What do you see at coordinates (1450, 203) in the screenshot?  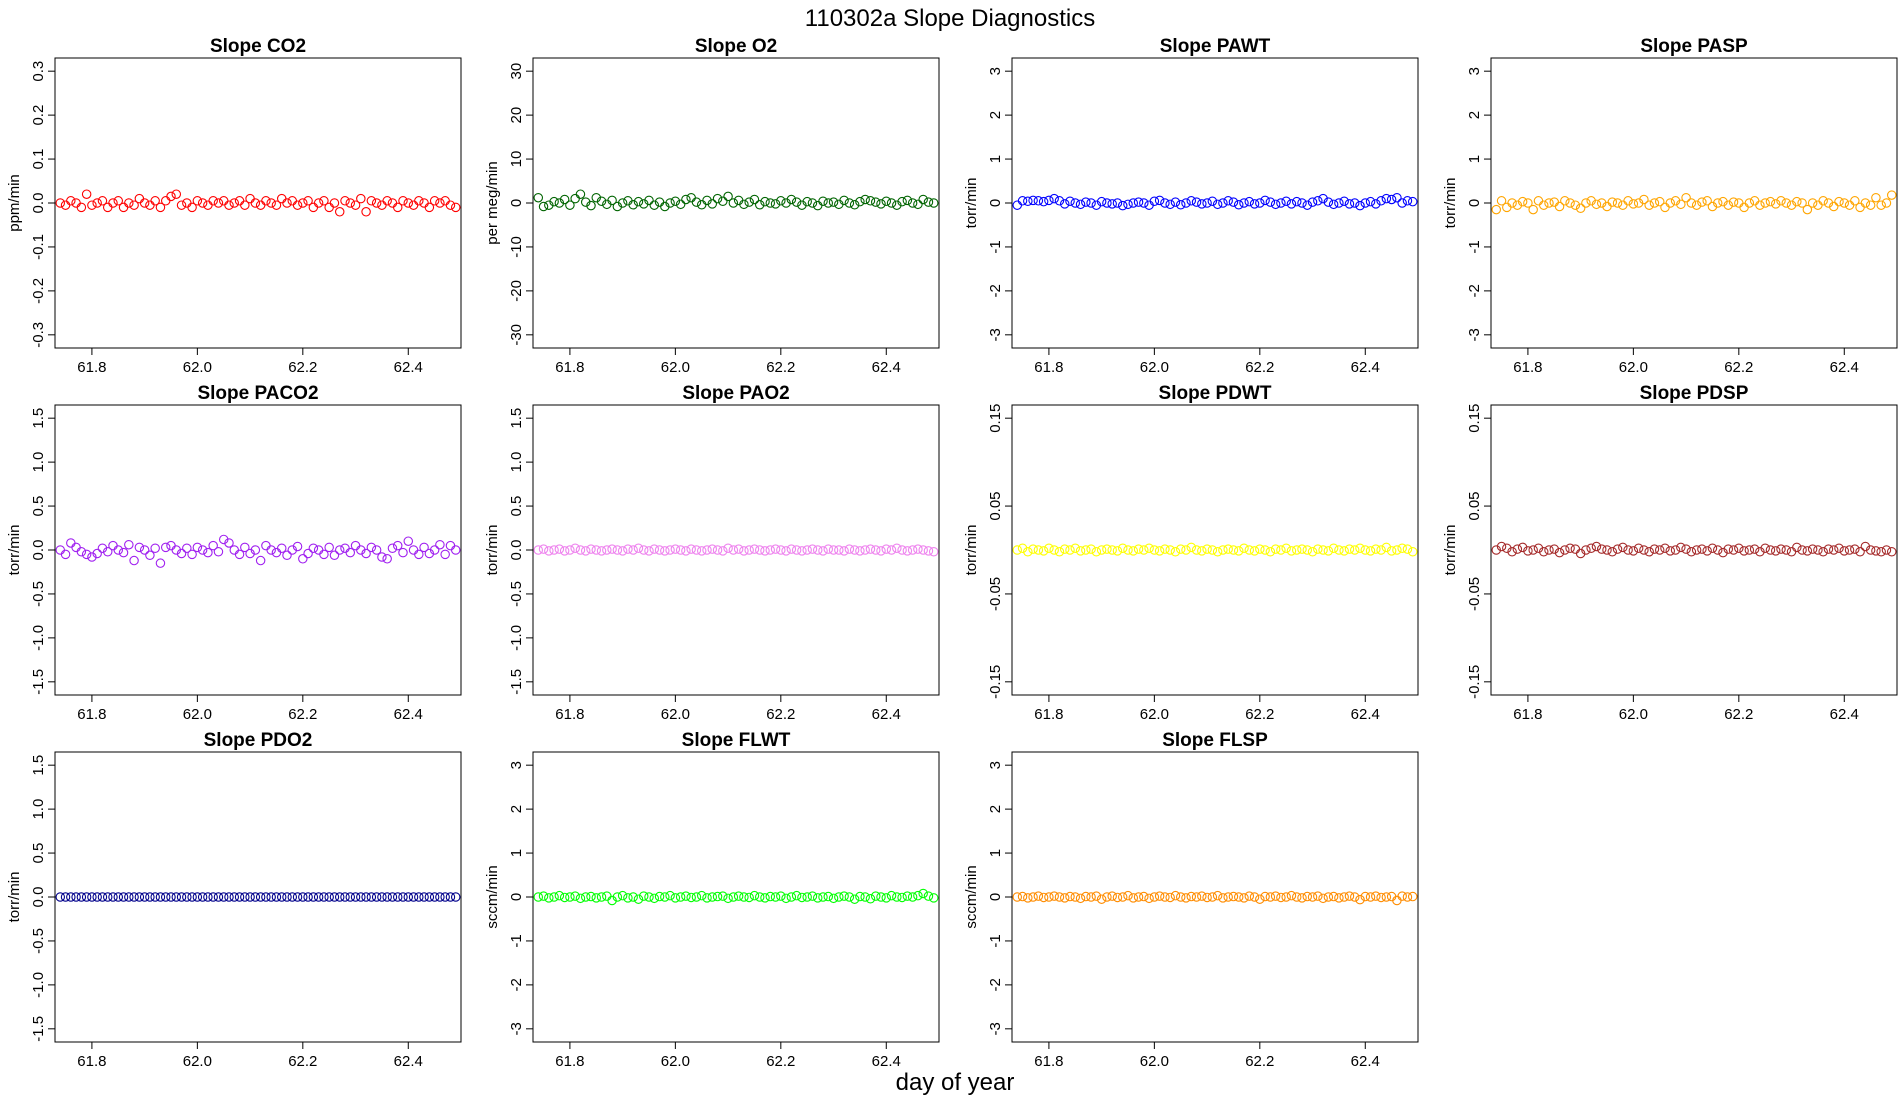 I see `y-axis-label: torr/min` at bounding box center [1450, 203].